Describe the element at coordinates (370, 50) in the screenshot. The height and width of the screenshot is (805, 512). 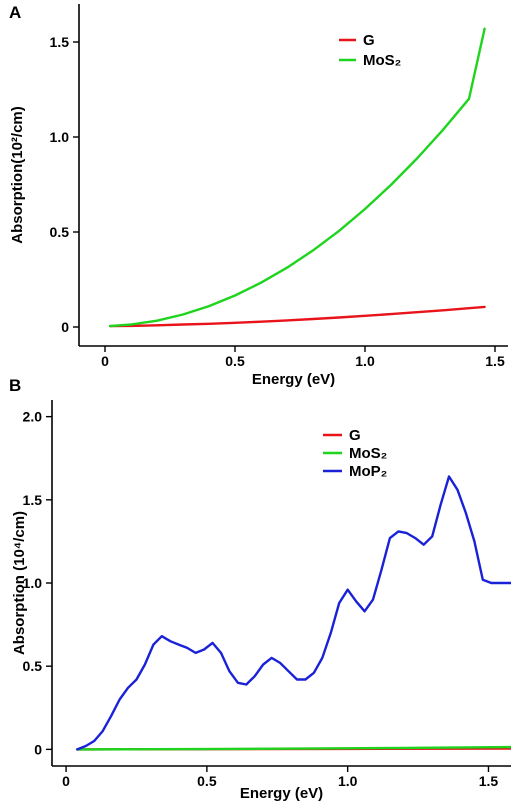
I see `legend: G MoS₂` at that location.